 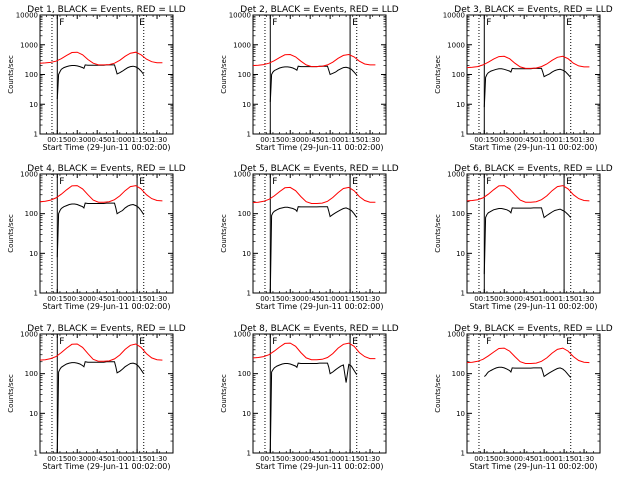 I want to click on panel-title: Det 7, BLACK = Events, RED = LLD, so click(x=106, y=329).